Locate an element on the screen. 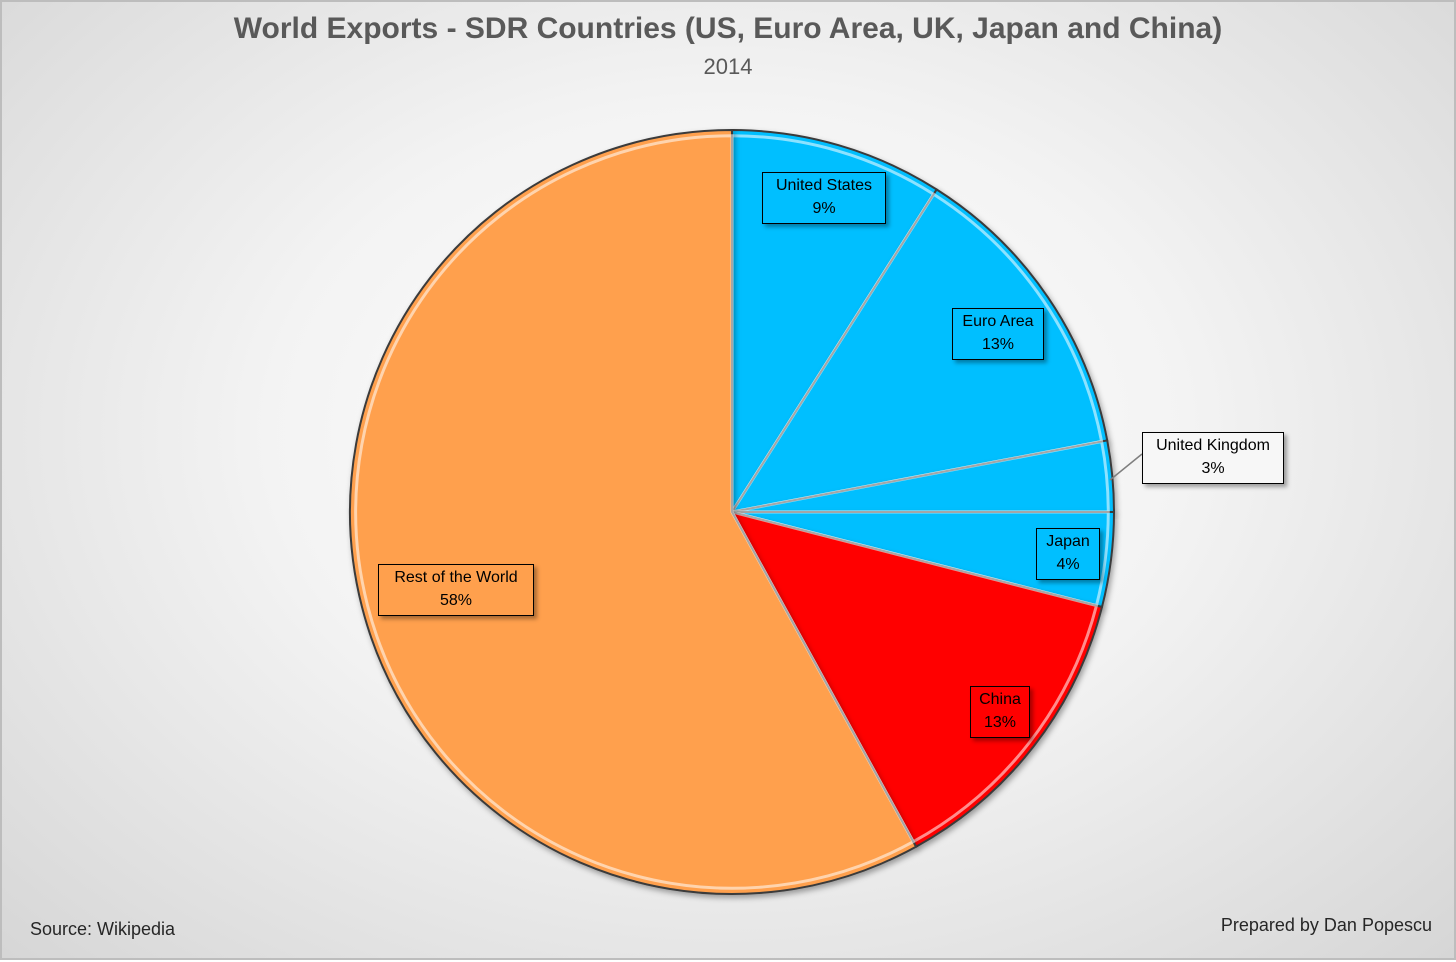  data-label-japan: Japan 4% is located at coordinates (1068, 554).